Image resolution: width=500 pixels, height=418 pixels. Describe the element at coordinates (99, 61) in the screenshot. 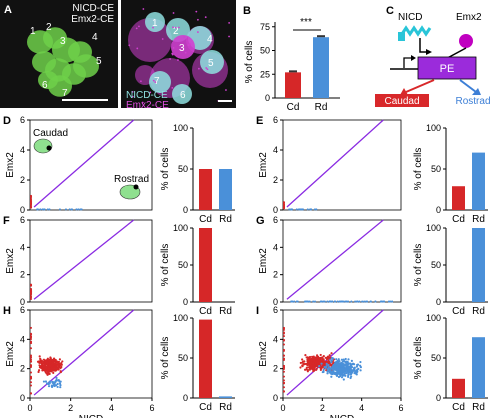

I see `cell-number-left: 5` at that location.